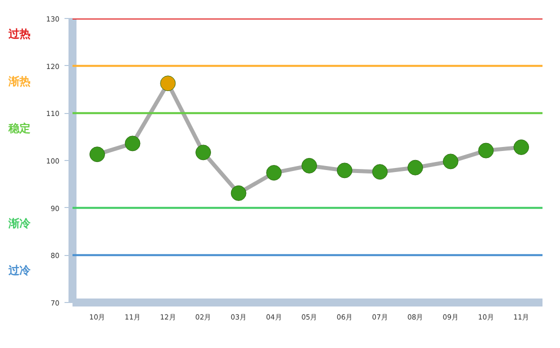 Image resolution: width=560 pixels, height=348 pixels. What do you see at coordinates (19, 34) in the screenshot?
I see `ref-line-label: 过热` at bounding box center [19, 34].